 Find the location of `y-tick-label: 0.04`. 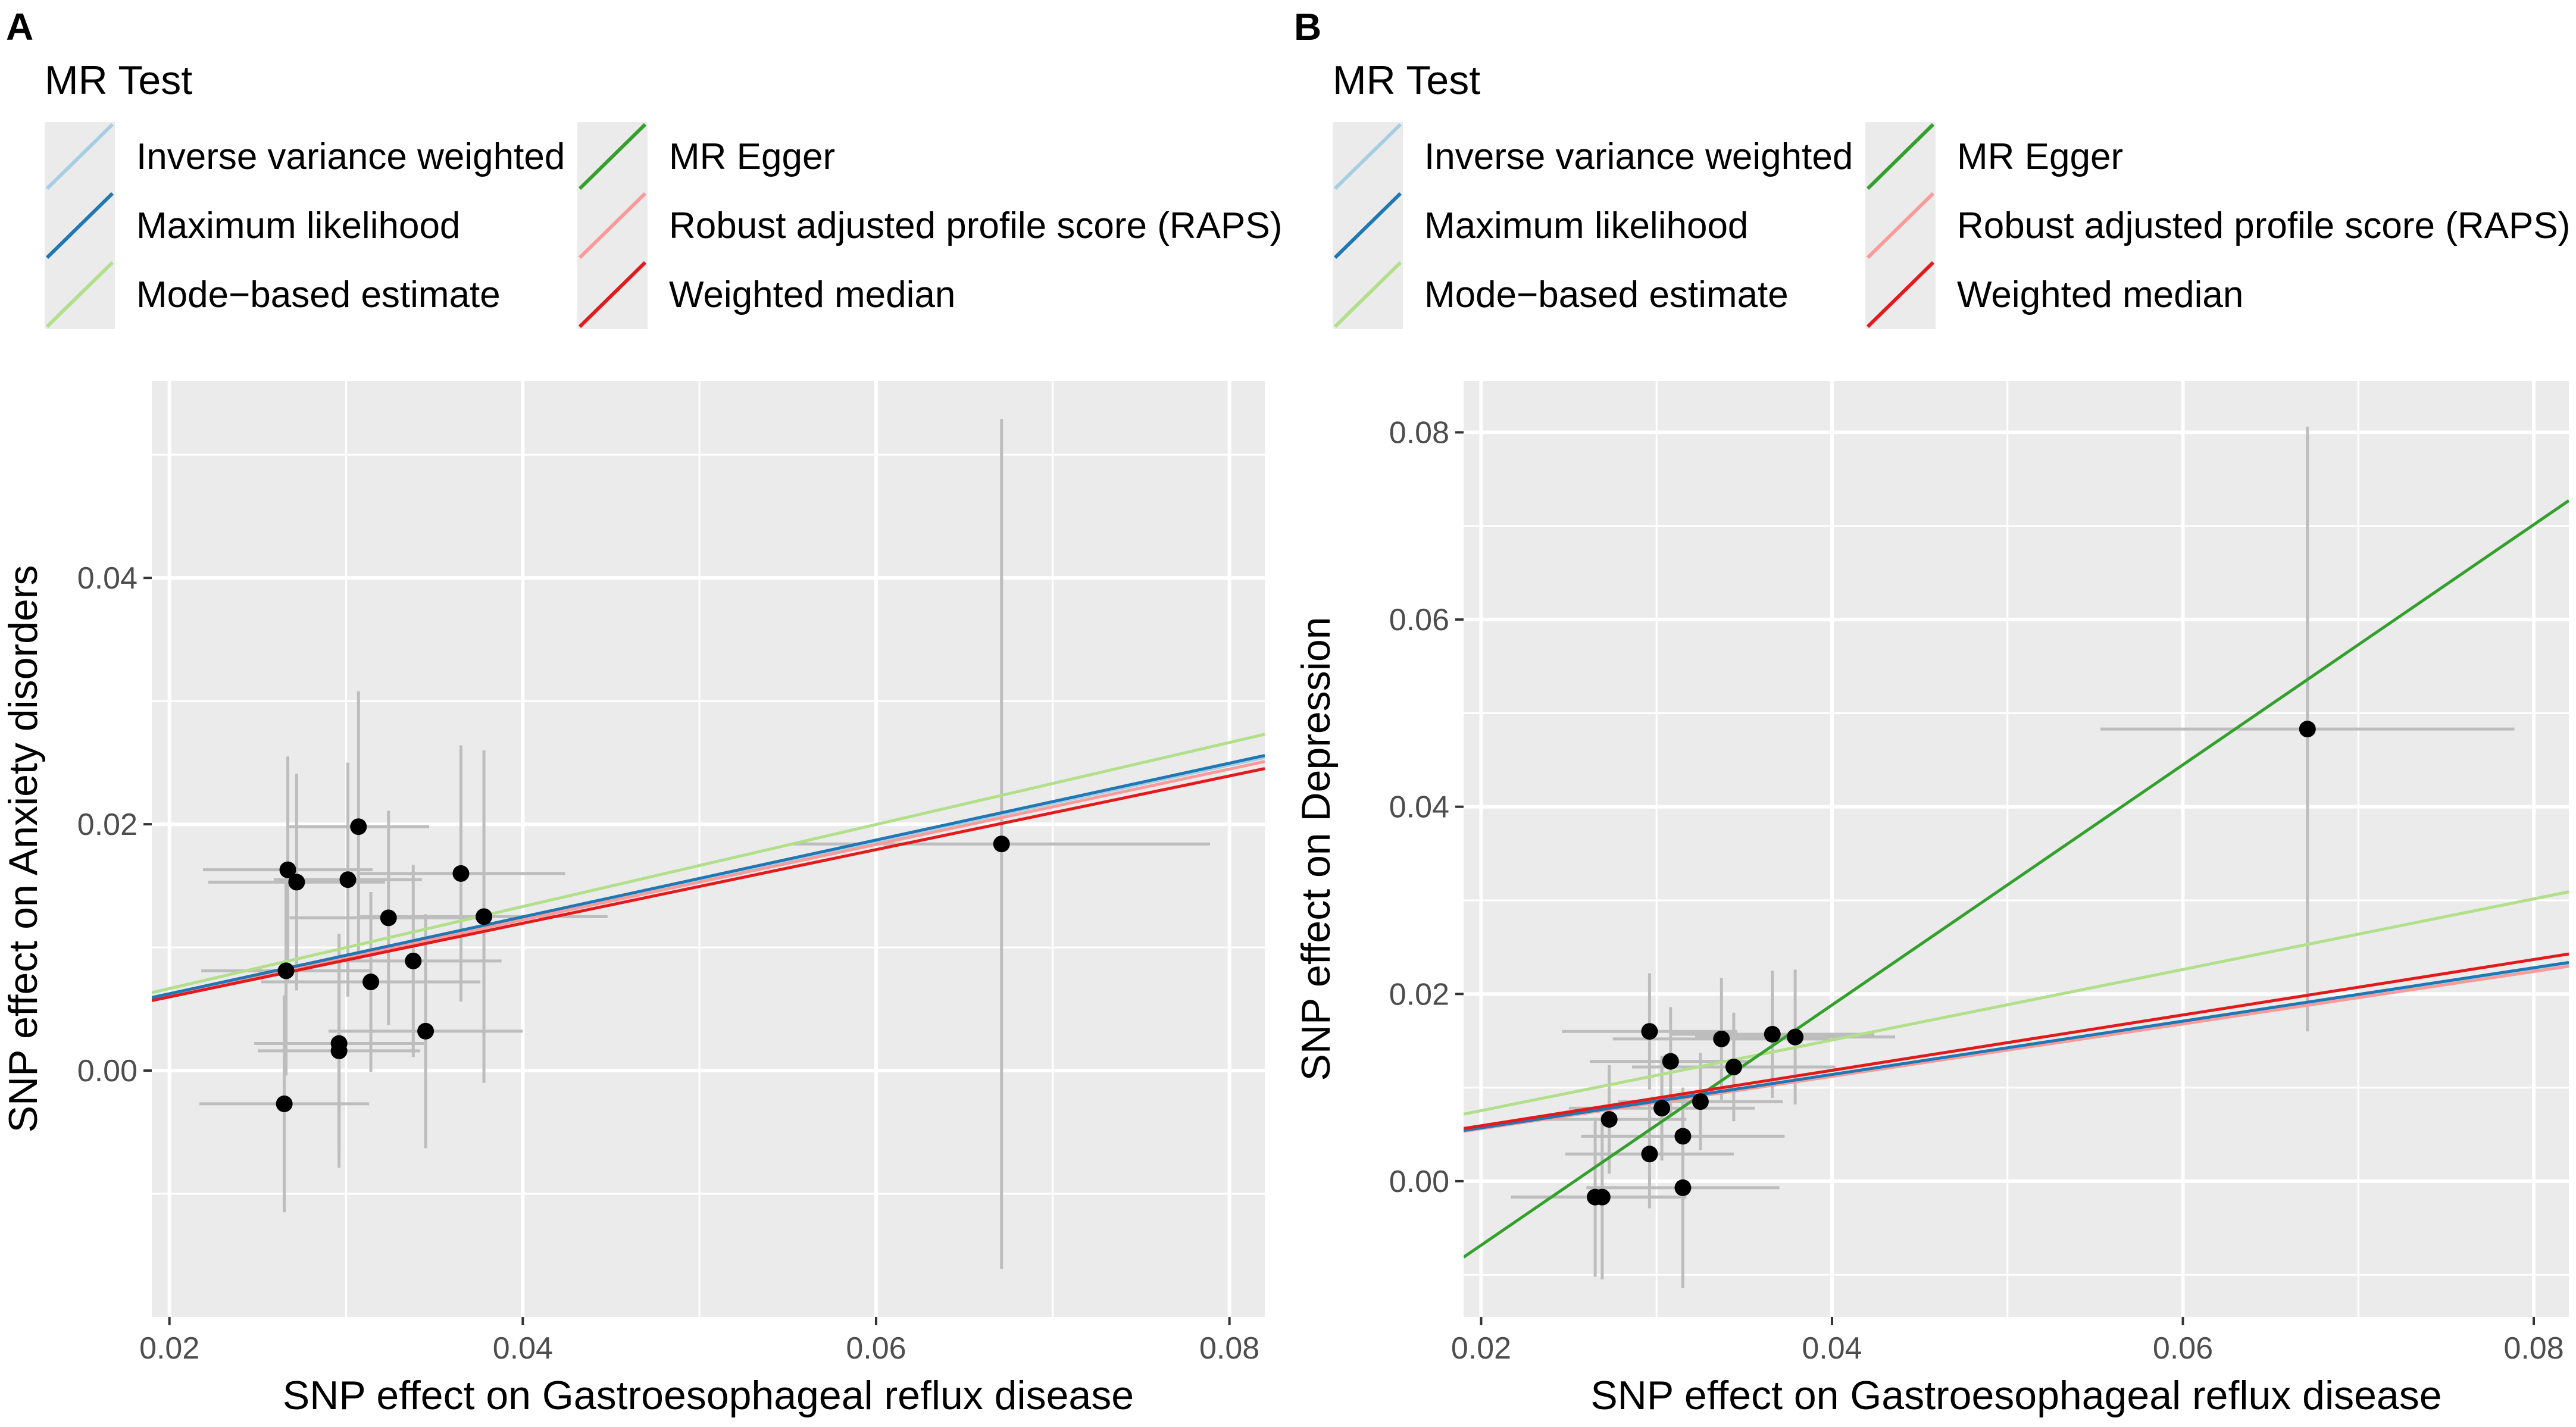

y-tick-label: 0.04 is located at coordinates (1419, 807).